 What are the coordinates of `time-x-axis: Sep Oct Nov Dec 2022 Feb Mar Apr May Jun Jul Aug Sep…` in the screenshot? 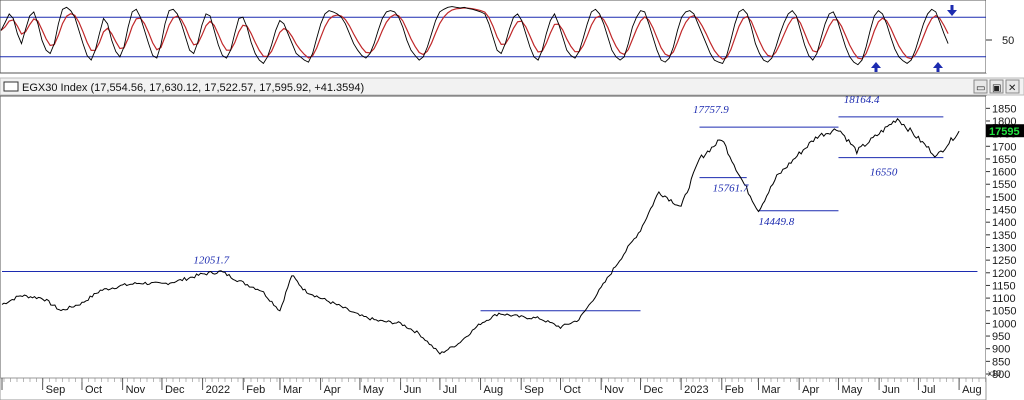 It's located at (493, 388).